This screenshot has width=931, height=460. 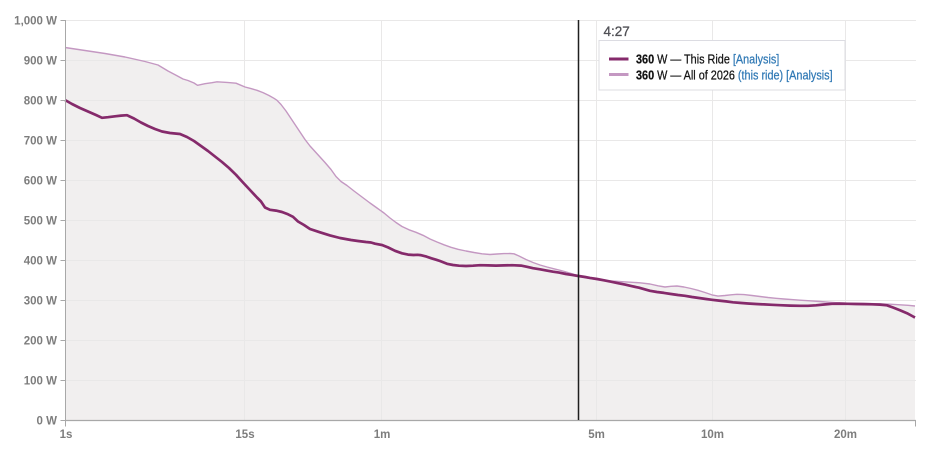 I want to click on svg-text: 900 W, so click(x=40, y=62).